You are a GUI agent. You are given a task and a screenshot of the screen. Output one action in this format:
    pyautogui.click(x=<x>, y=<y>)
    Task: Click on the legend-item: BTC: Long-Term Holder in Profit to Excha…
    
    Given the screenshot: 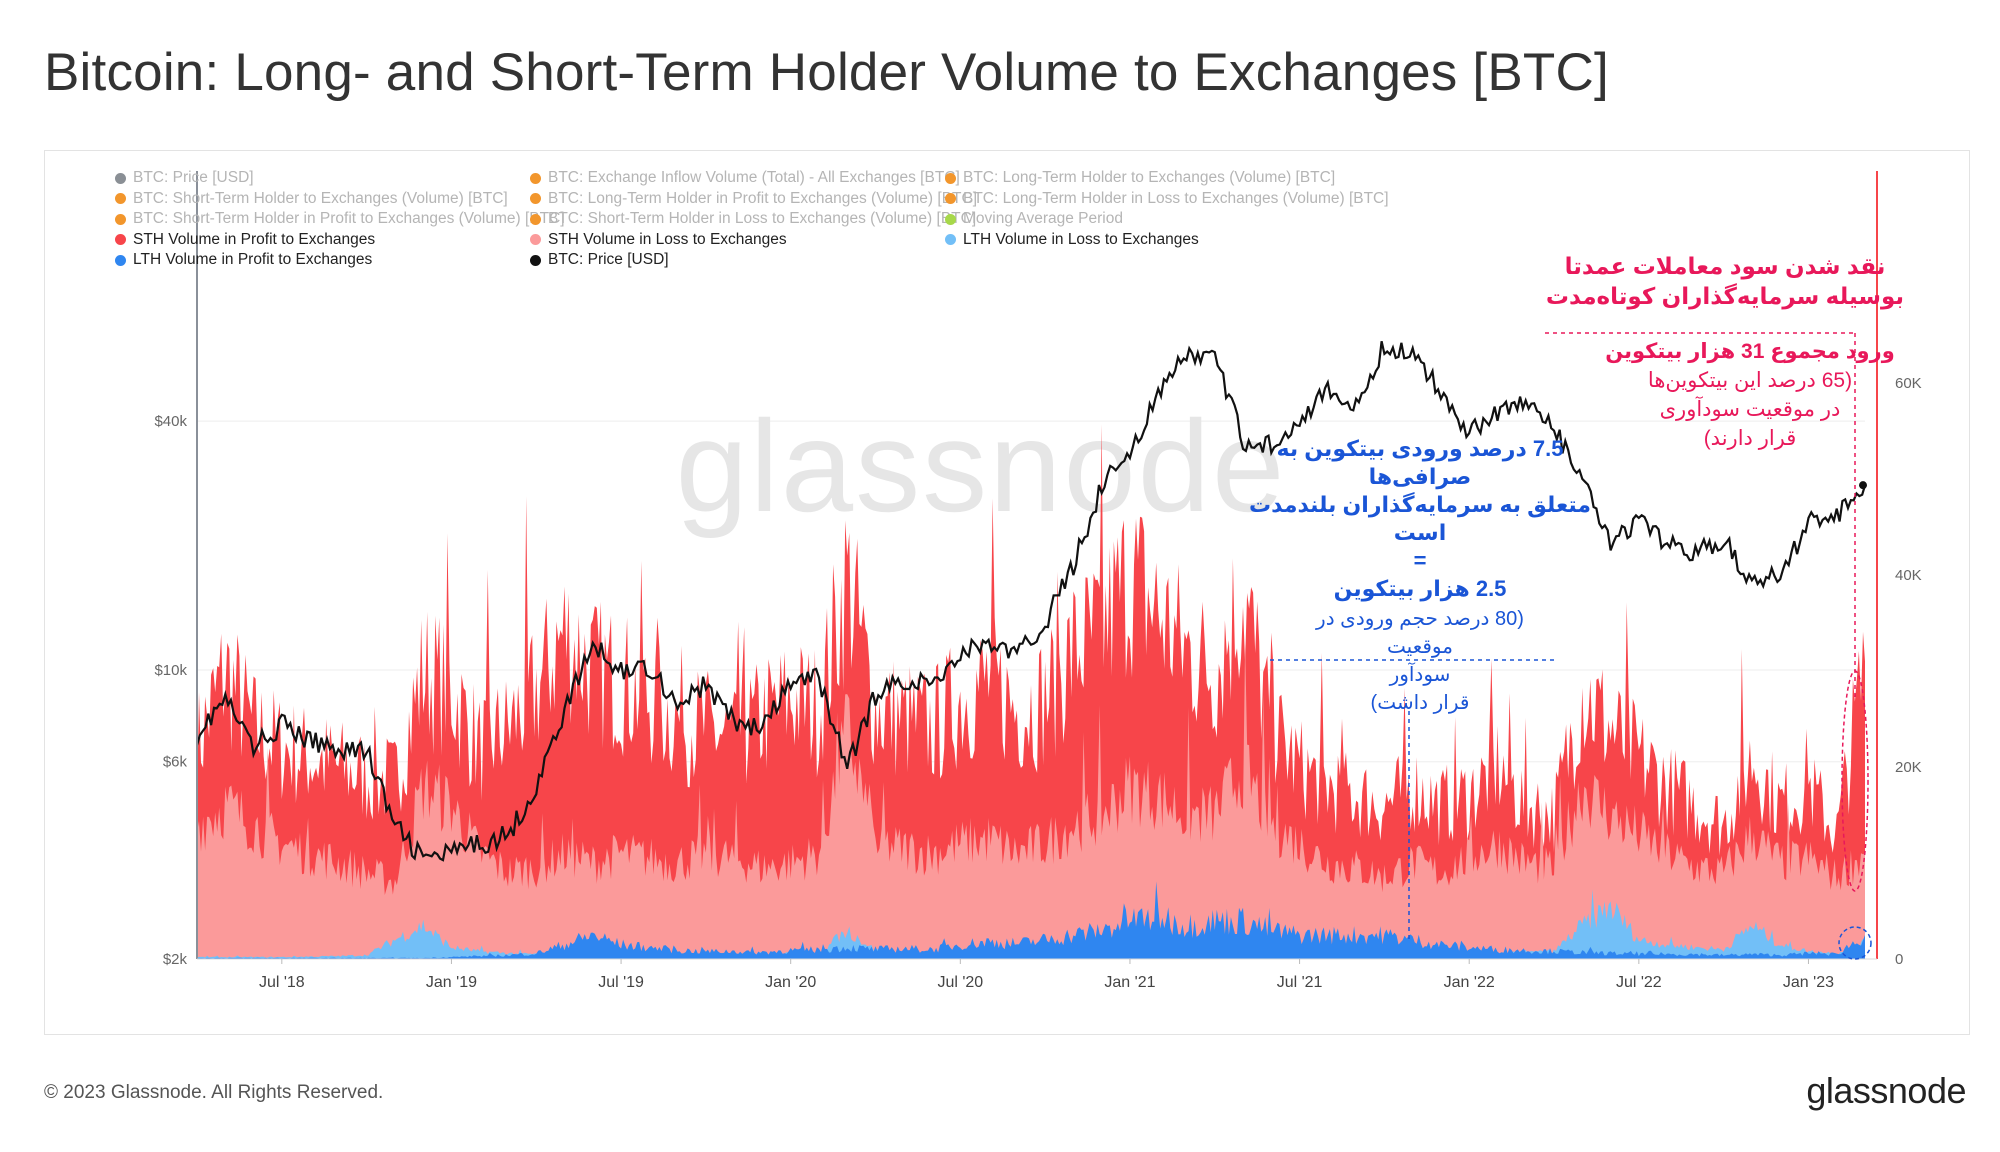 What is the action you would take?
    pyautogui.click(x=753, y=199)
    